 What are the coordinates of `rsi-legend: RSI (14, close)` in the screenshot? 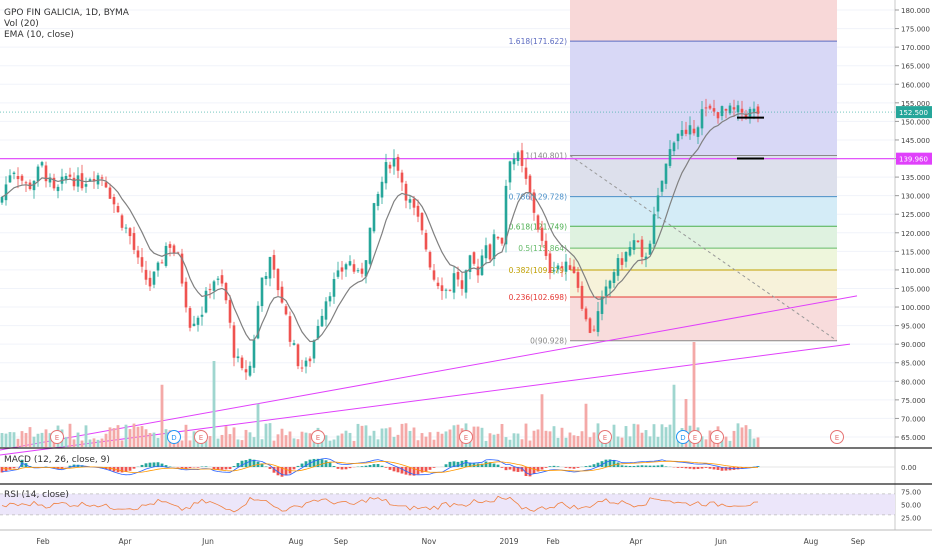 It's located at (36, 495).